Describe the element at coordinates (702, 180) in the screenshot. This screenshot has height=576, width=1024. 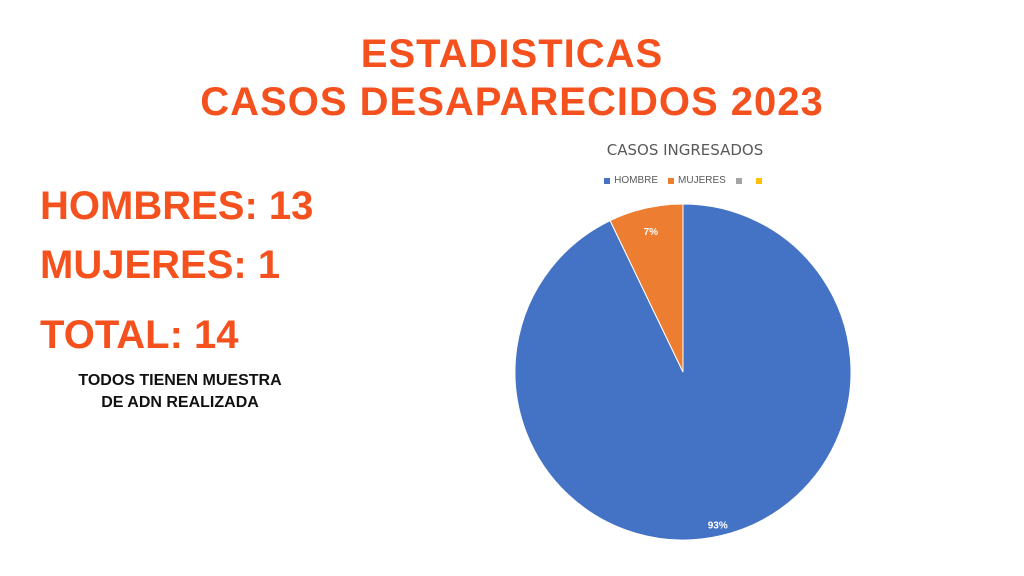
I see `legend-label: MUJERES` at that location.